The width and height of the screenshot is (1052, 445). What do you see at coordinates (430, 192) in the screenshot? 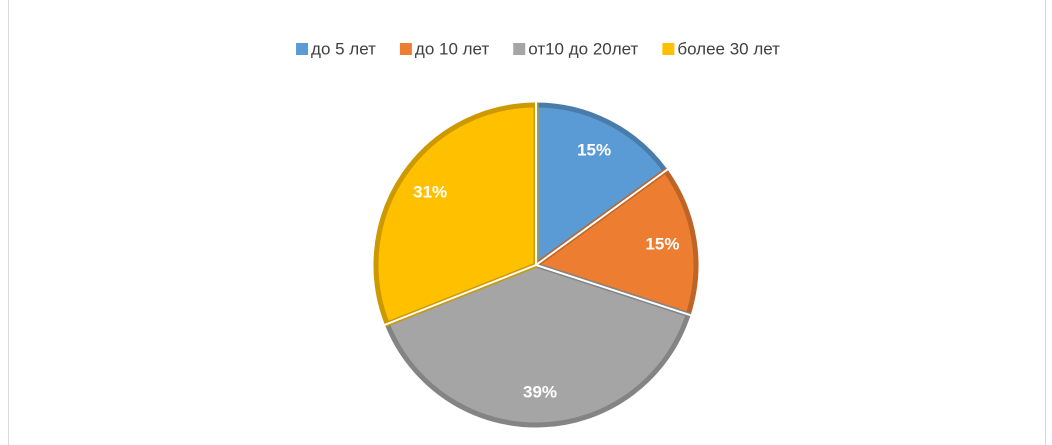
I see `data-label: 31%` at bounding box center [430, 192].